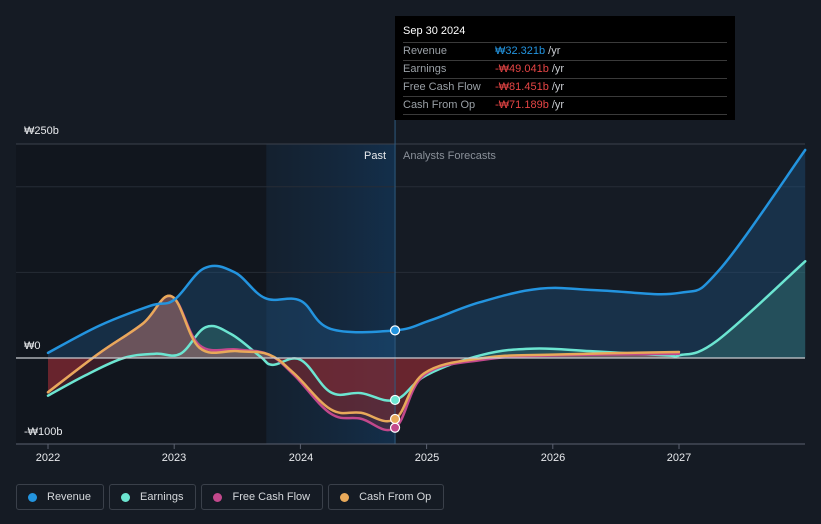 The width and height of the screenshot is (821, 524). I want to click on legend-item-free-cash-flow: Free Cash Flow, so click(262, 497).